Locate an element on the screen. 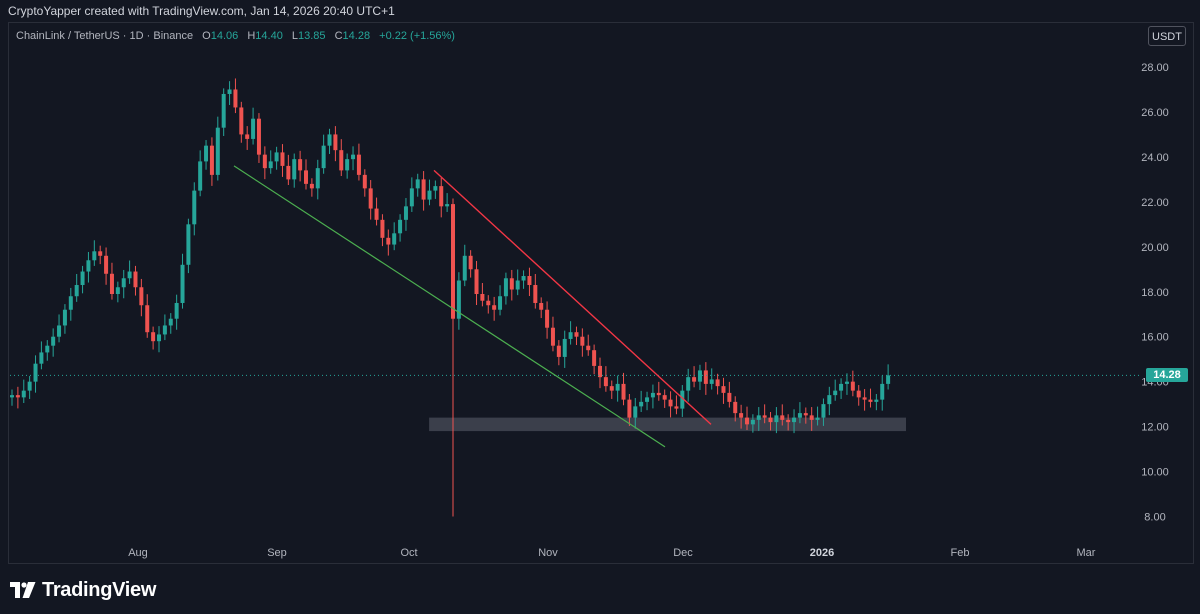  y-tick-label: 8.00 is located at coordinates (1154, 518).